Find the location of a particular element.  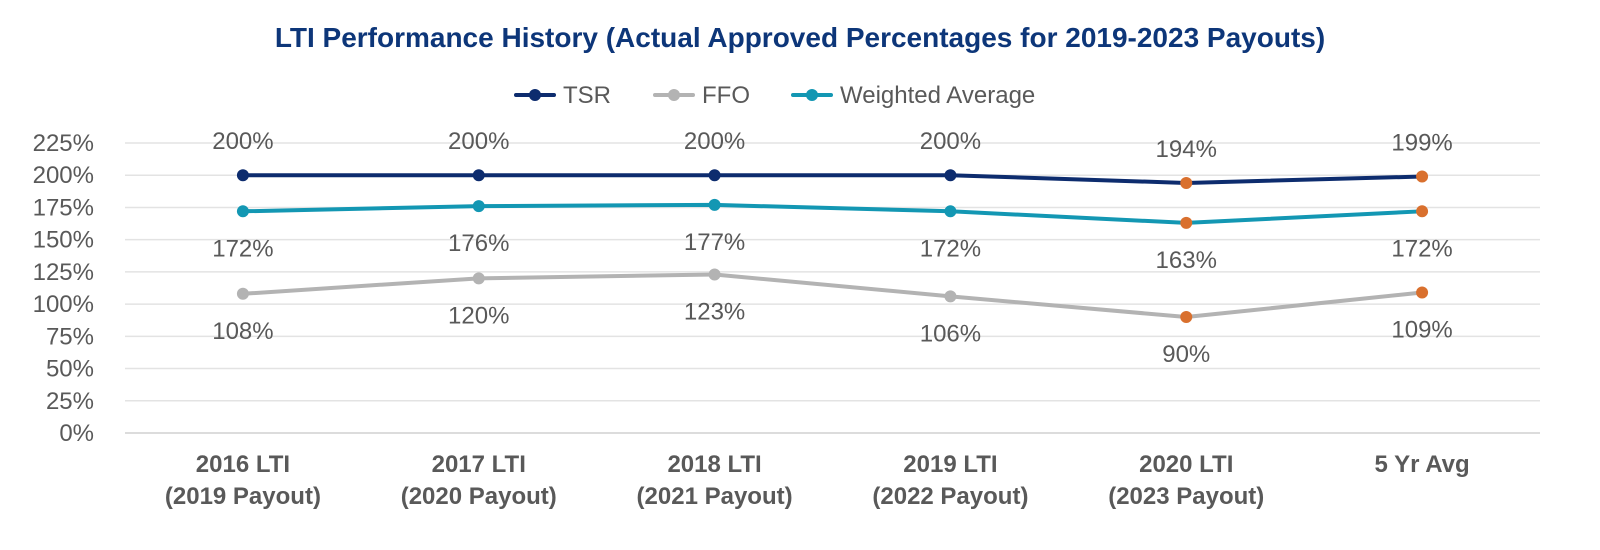

y-tick-label: 175% is located at coordinates (63, 207).